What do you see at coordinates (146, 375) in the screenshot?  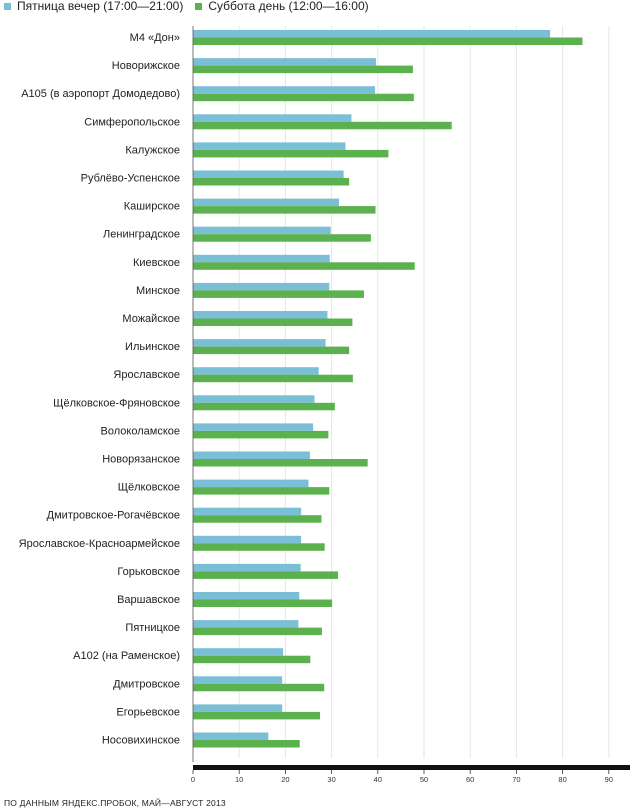 I see `category-label: Ярославское` at bounding box center [146, 375].